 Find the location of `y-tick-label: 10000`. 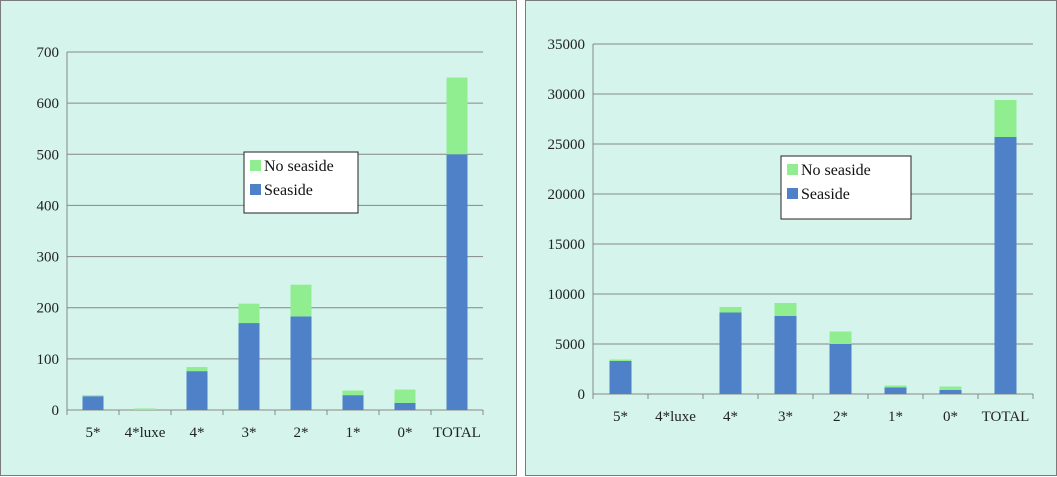

y-tick-label: 10000 is located at coordinates (567, 295).